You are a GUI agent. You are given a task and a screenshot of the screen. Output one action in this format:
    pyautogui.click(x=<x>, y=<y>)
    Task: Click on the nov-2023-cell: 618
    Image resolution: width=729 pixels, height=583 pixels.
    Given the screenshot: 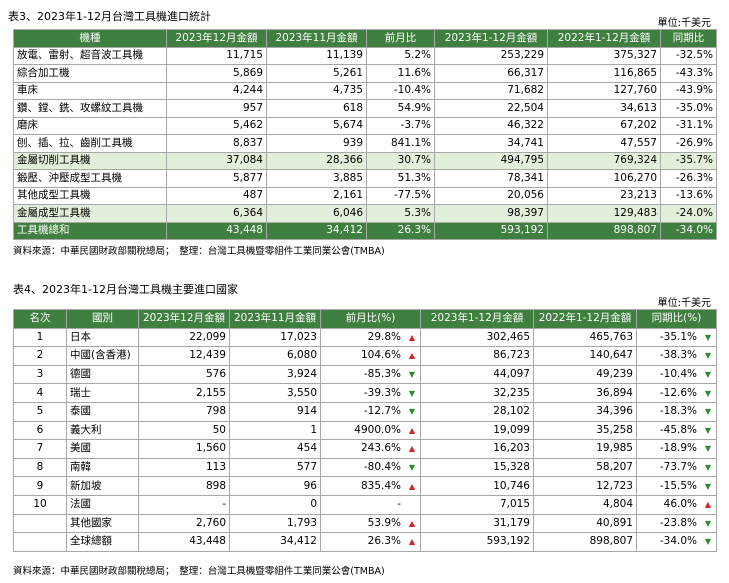 What is the action you would take?
    pyautogui.click(x=316, y=108)
    